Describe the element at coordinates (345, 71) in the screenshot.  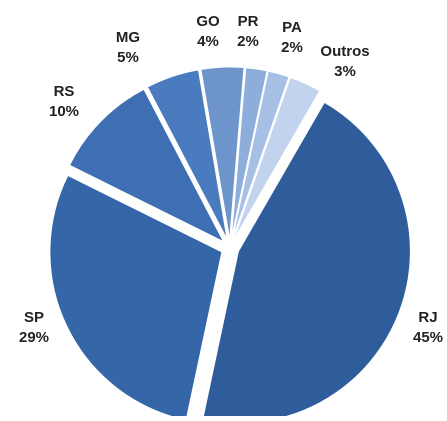
I see `slice-value-label: 3%` at that location.